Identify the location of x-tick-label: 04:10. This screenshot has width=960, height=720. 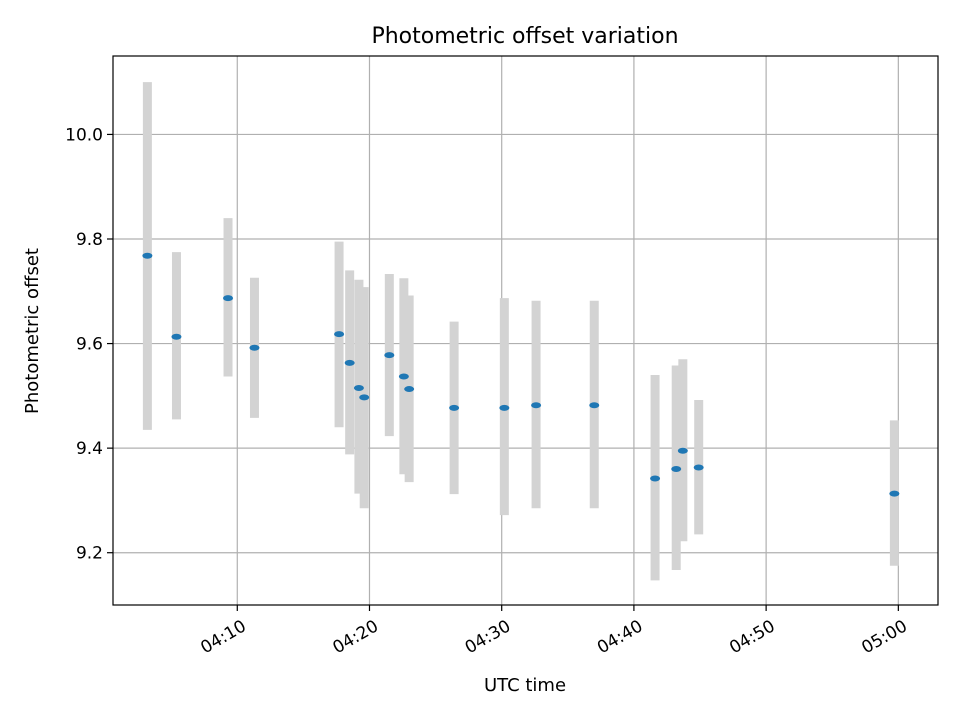
(223, 637).